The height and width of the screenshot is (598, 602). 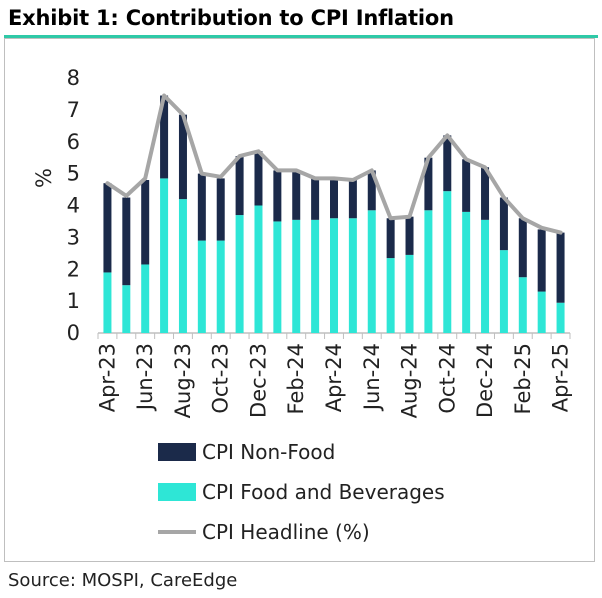 I want to click on x-tick-label: Aug-24, so click(x=410, y=380).